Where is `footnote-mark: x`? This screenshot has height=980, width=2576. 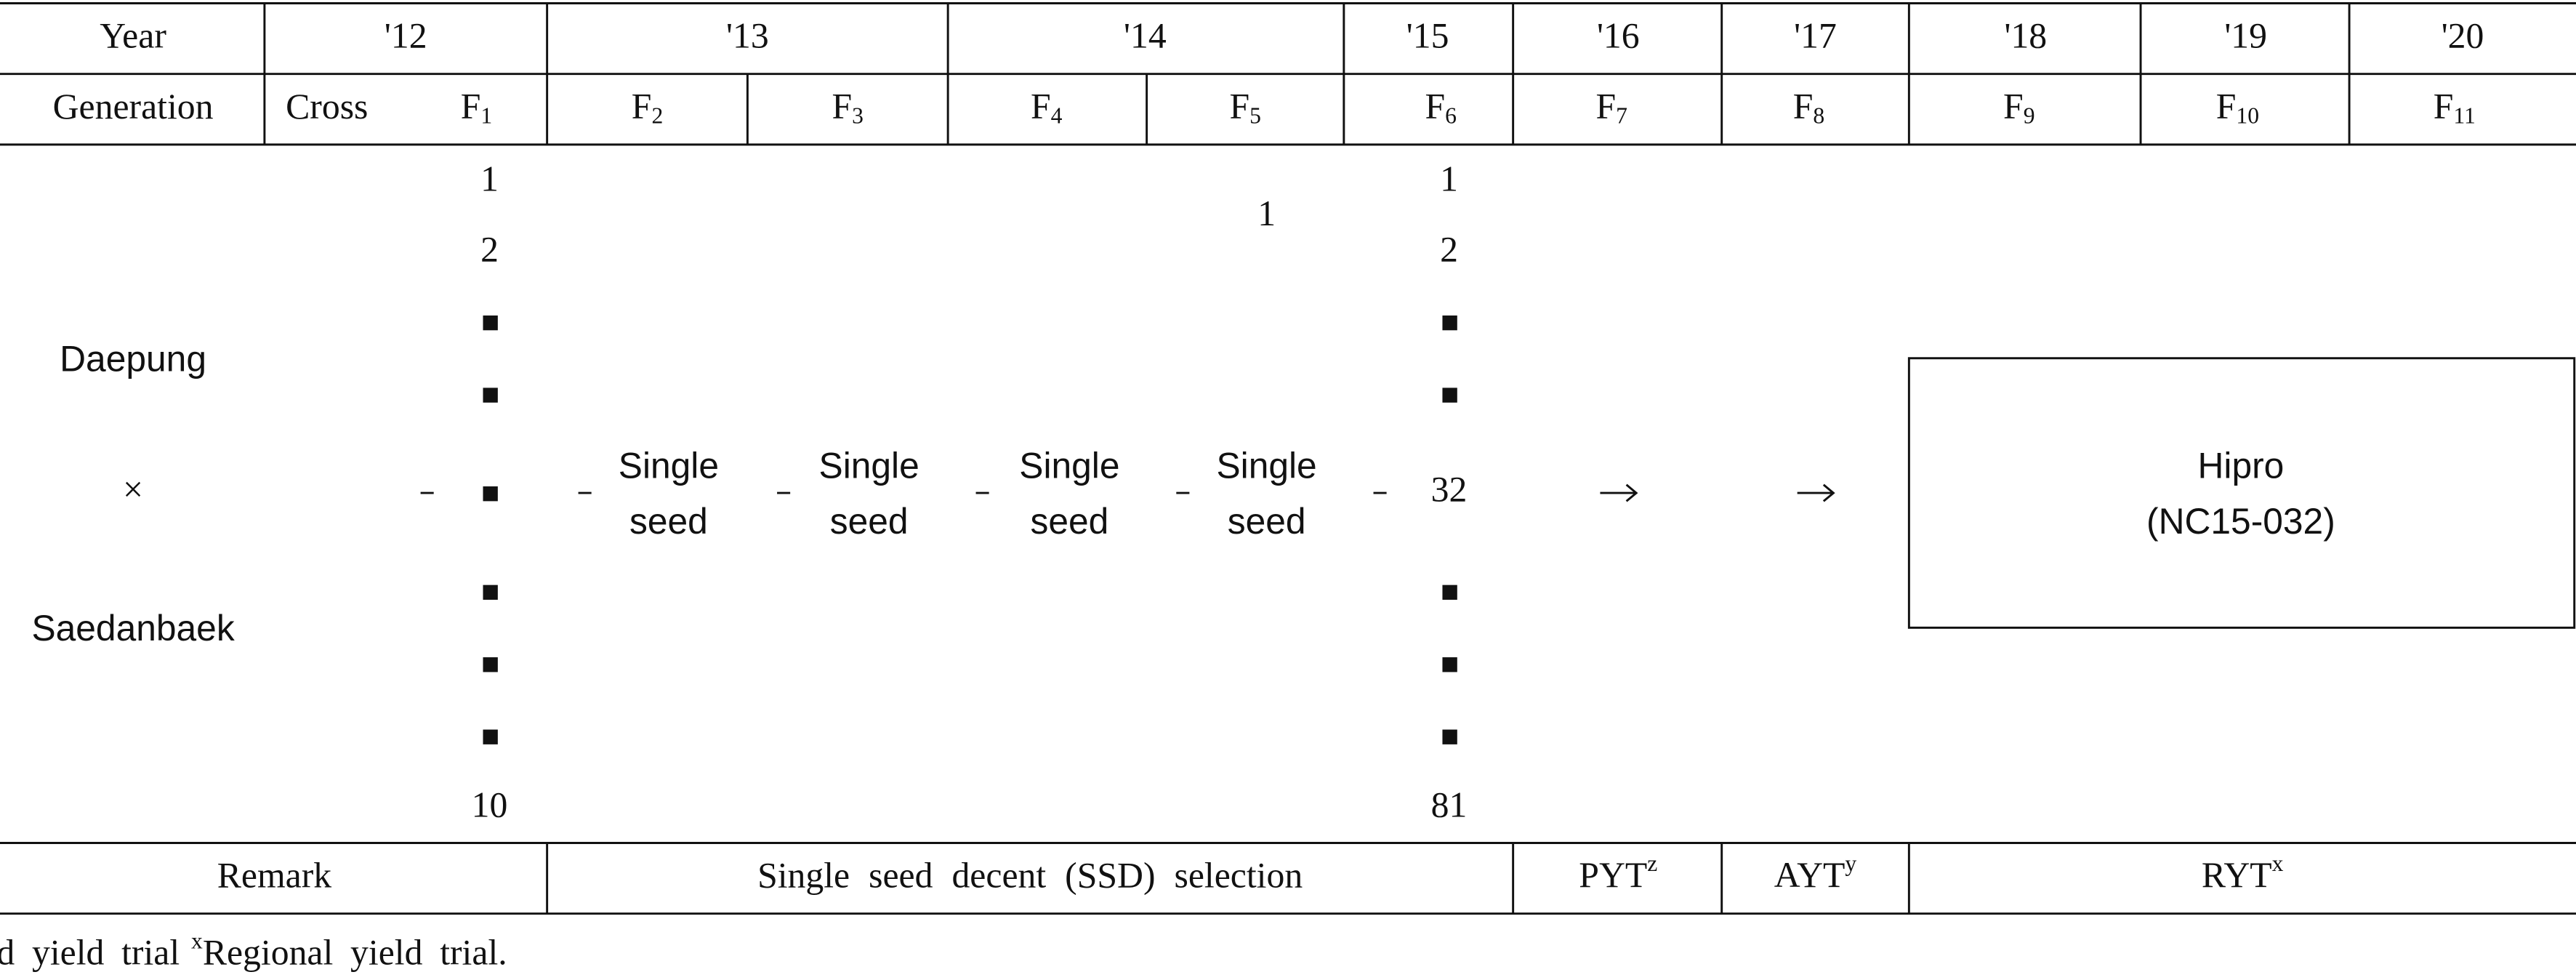
footnote-mark: x is located at coordinates (197, 941).